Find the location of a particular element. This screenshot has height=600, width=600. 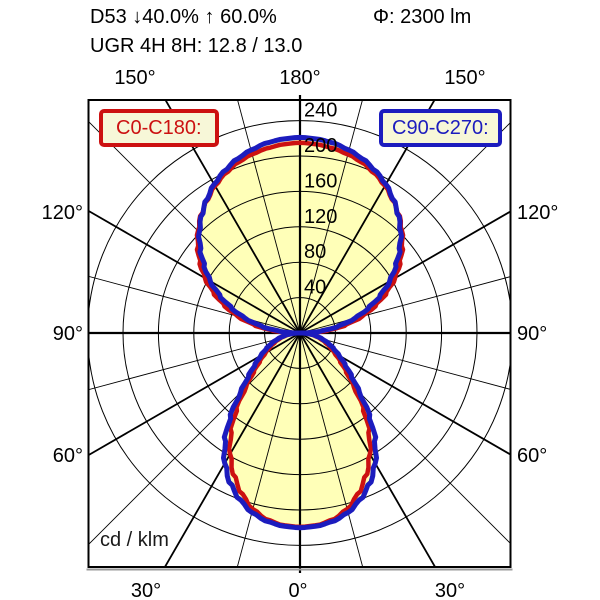

legend-c90-label: C90-C270: is located at coordinates (440, 128).